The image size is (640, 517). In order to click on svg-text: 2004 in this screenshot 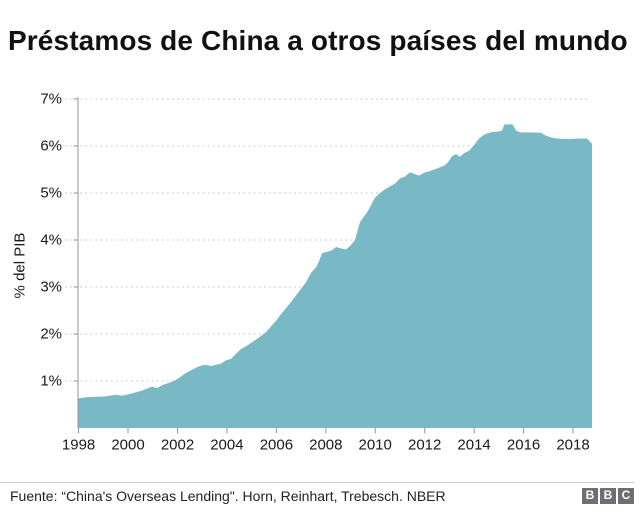, I will do `click(226, 445)`.